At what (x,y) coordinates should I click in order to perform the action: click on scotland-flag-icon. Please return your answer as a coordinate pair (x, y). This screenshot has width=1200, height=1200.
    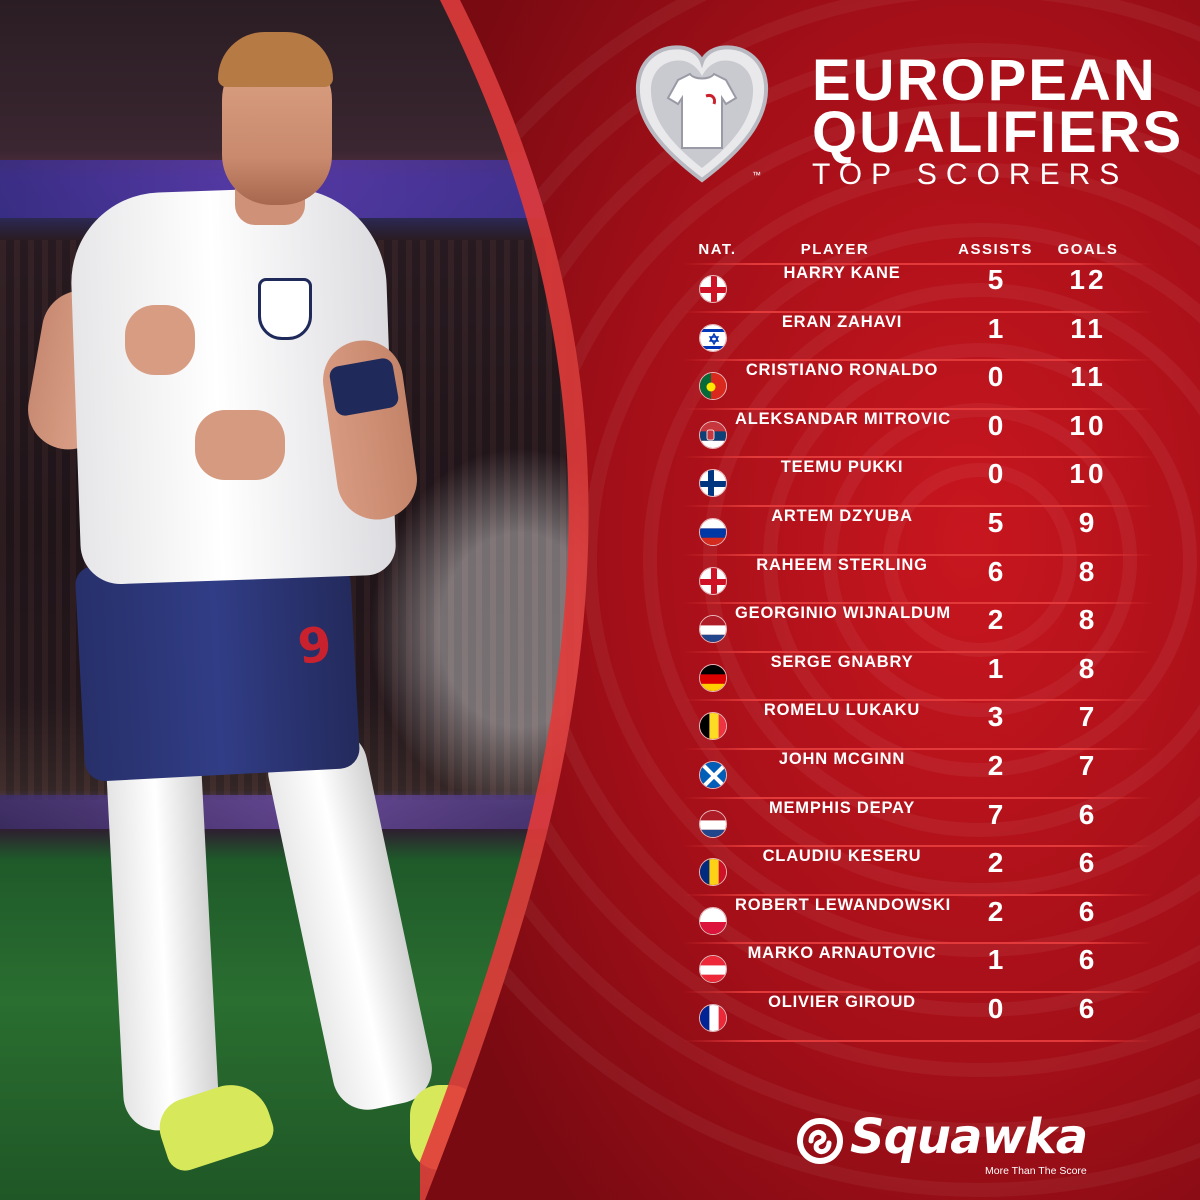
    Looking at the image, I should click on (713, 774).